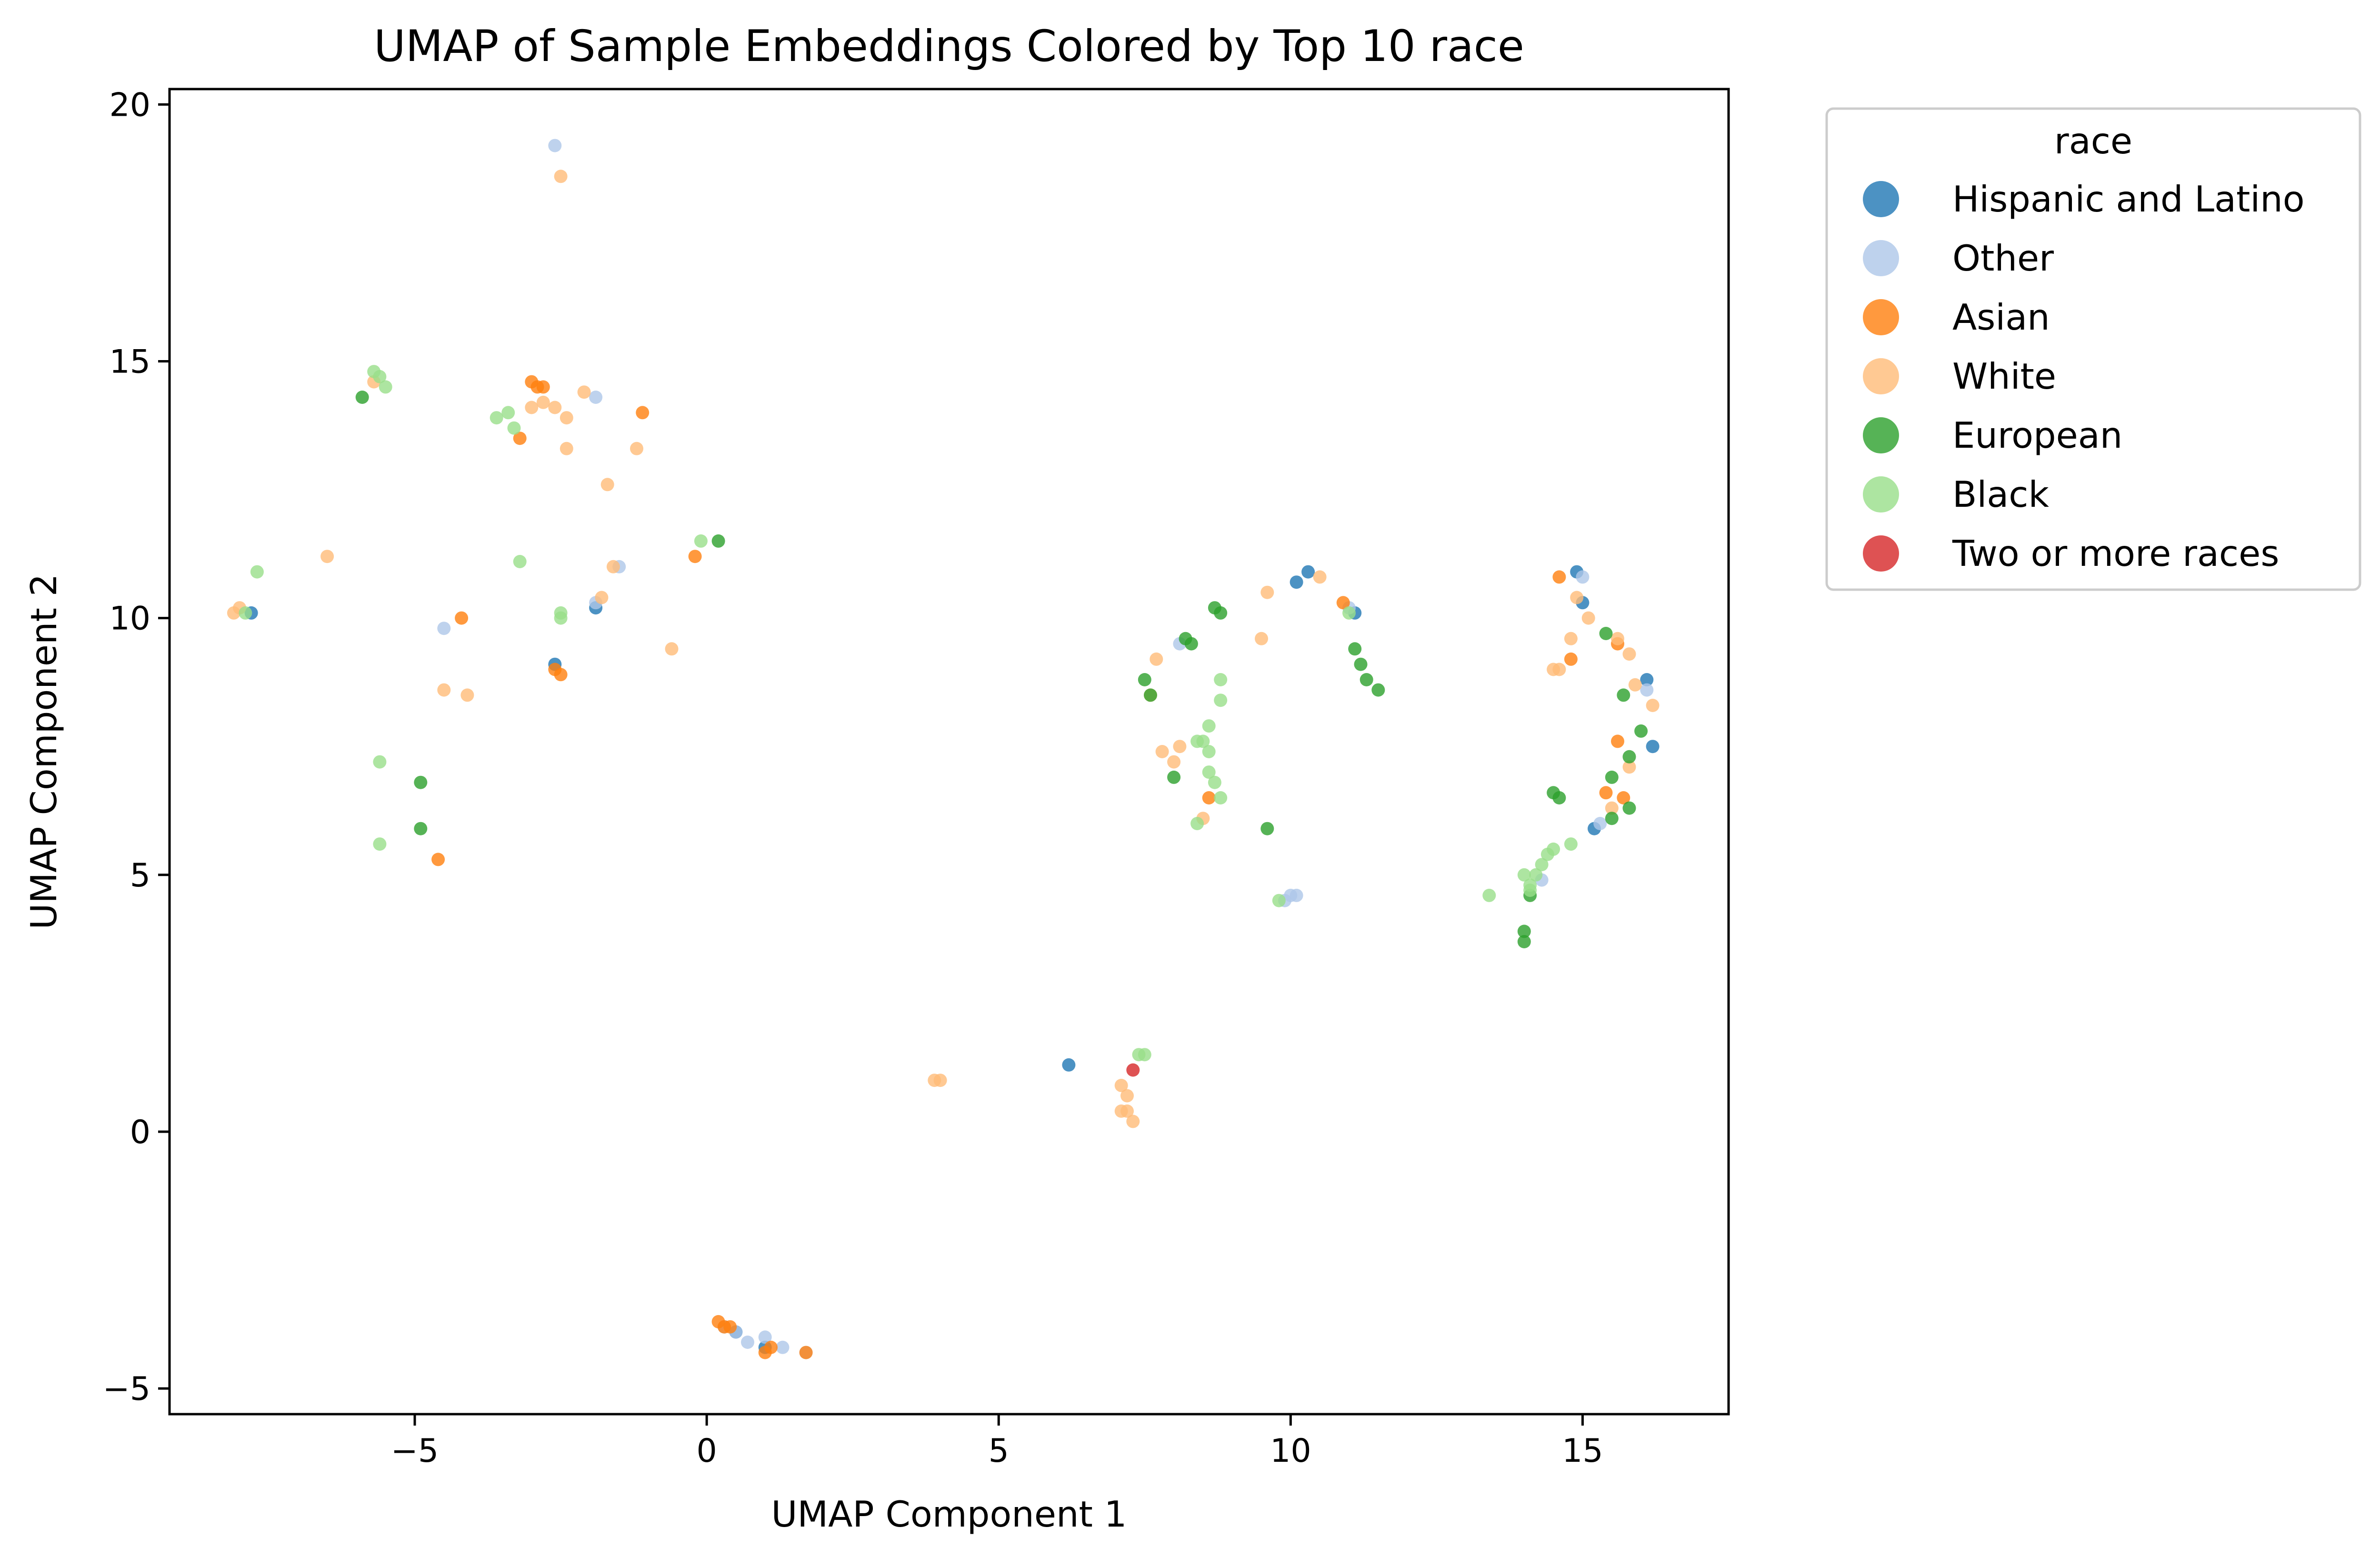 Image resolution: width=2380 pixels, height=1558 pixels. Describe the element at coordinates (44, 752) in the screenshot. I see `y-axis-label: UMAP Component 2` at that location.